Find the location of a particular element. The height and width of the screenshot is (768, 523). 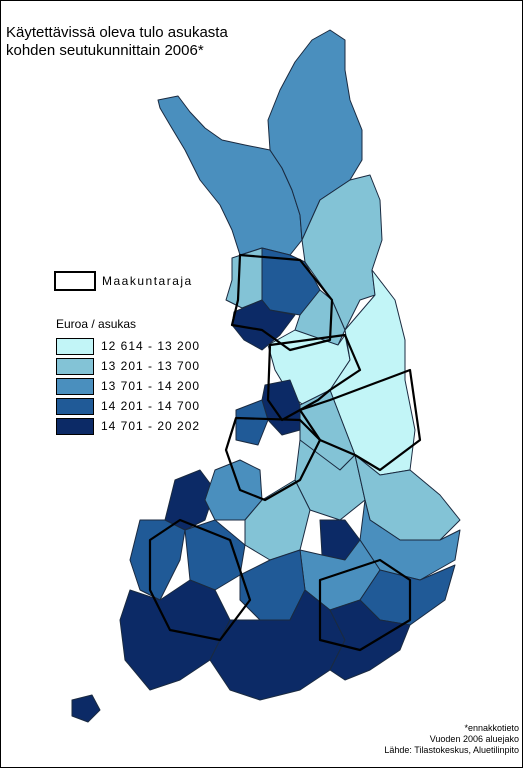

legend-item: 14 201 - 14 700 is located at coordinates (128, 406).